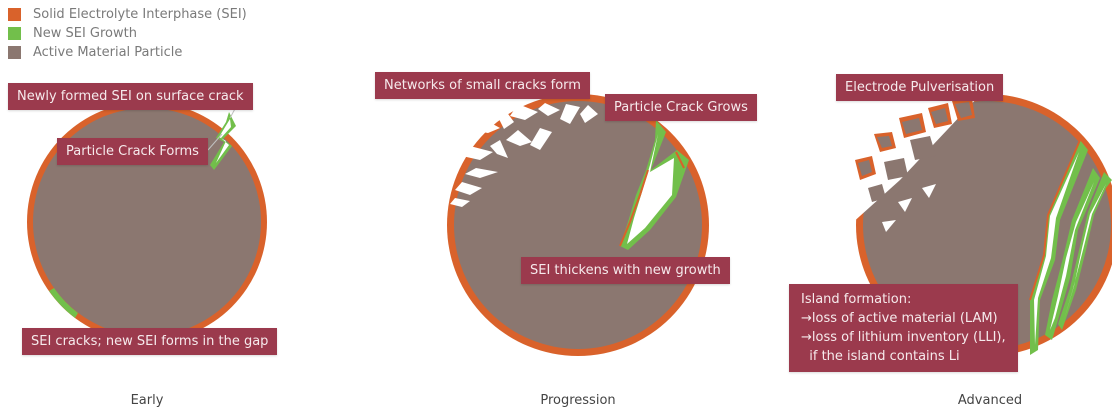  What do you see at coordinates (150, 341) in the screenshot?
I see `label-sei-cracks: SEI cracks; new SEI forms in the gap` at bounding box center [150, 341].